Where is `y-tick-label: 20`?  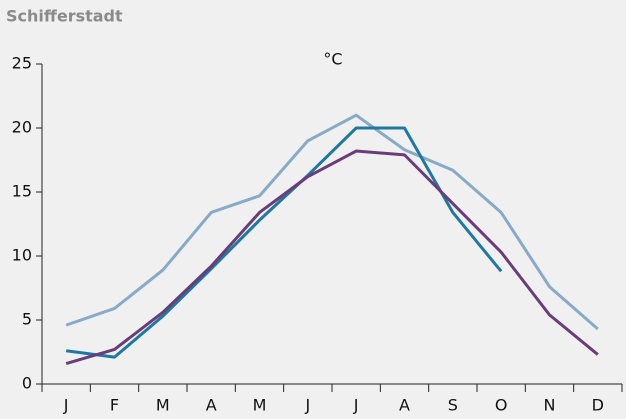 y-tick-label: 20 is located at coordinates (22, 127).